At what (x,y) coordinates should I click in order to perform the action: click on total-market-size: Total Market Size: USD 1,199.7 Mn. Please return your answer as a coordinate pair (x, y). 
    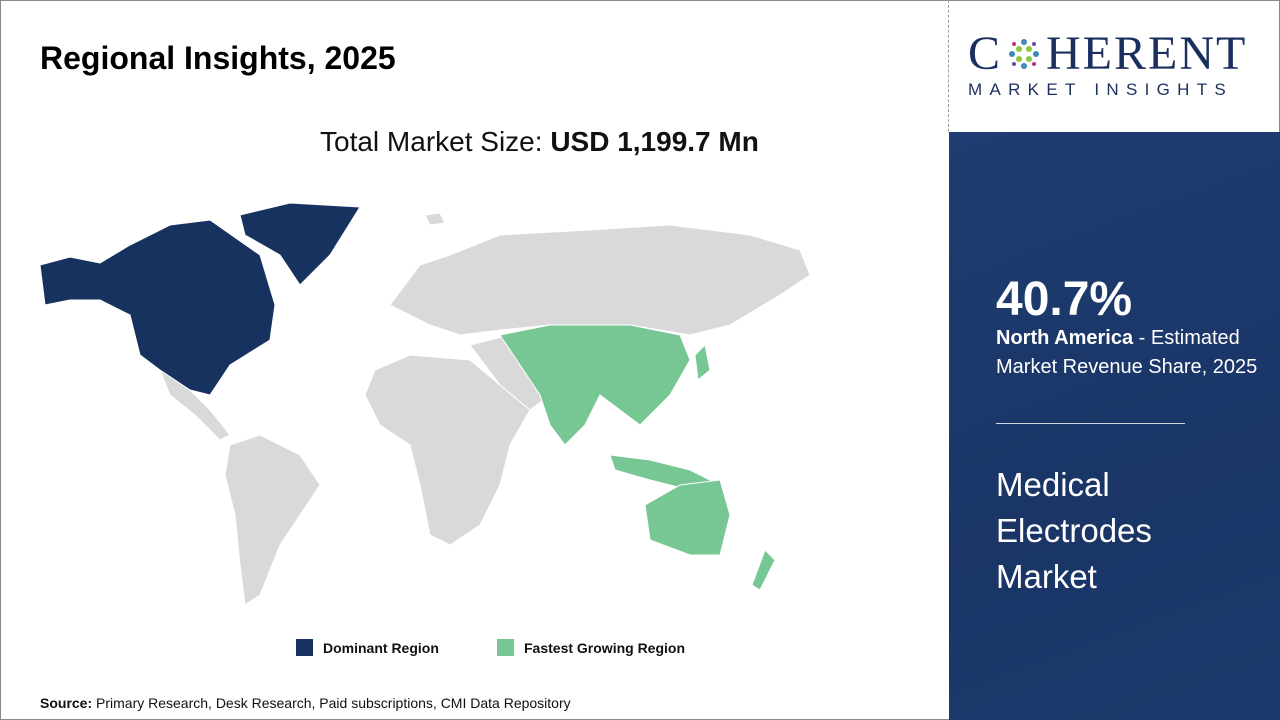
    Looking at the image, I should click on (539, 142).